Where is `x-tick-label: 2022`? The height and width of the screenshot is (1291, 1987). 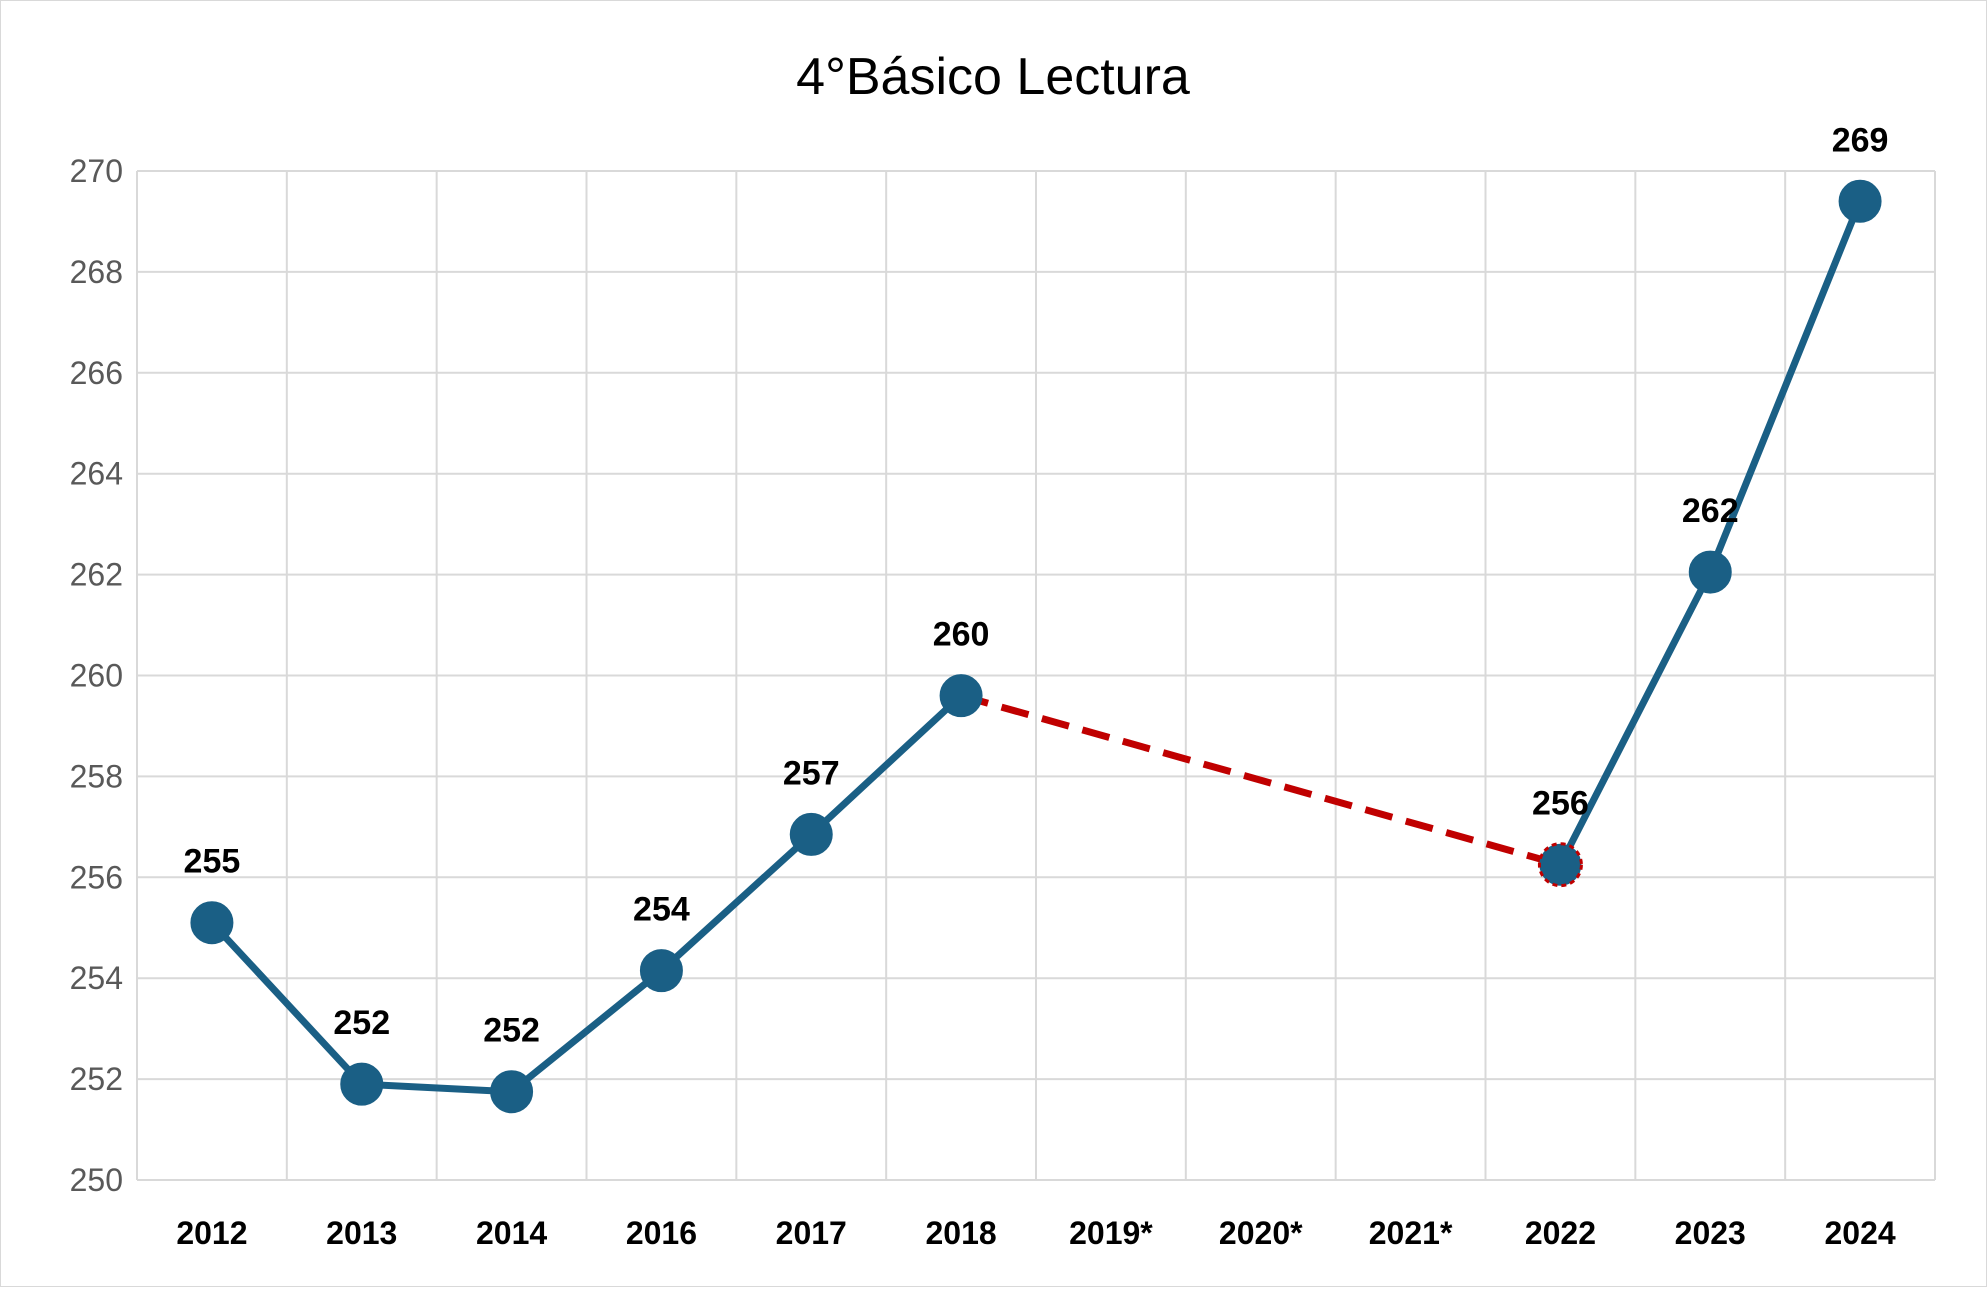
x-tick-label: 2022 is located at coordinates (1560, 1233).